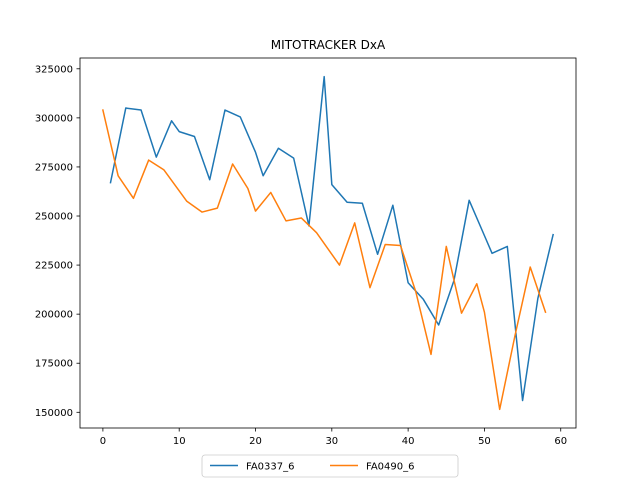 The height and width of the screenshot is (480, 640). Describe the element at coordinates (54, 118) in the screenshot. I see `y-tick-label: 300000` at that location.